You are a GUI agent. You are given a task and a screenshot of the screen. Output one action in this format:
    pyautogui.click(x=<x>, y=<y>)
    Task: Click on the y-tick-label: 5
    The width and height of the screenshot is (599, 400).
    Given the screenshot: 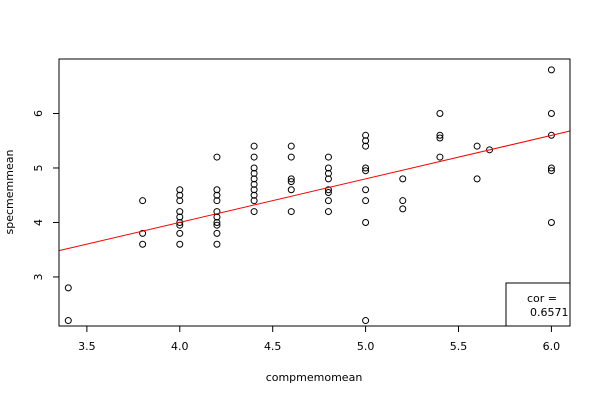 What is the action you would take?
    pyautogui.click(x=38, y=167)
    